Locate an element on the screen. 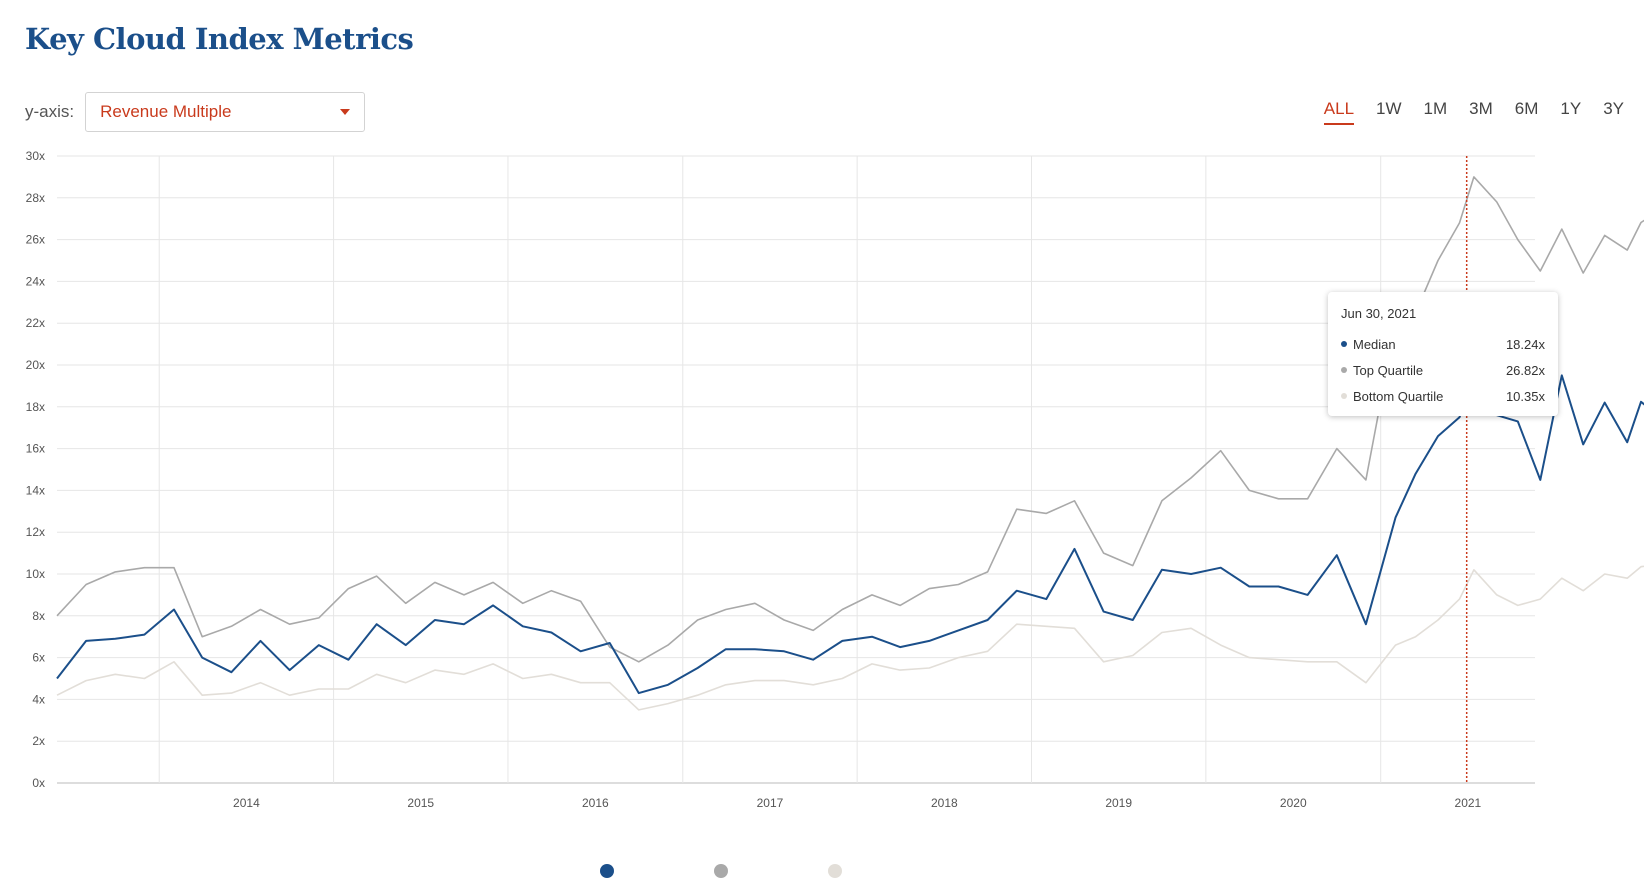 The image size is (1644, 878). yaxis-metric-select: Revenue Multiple is located at coordinates (225, 112).